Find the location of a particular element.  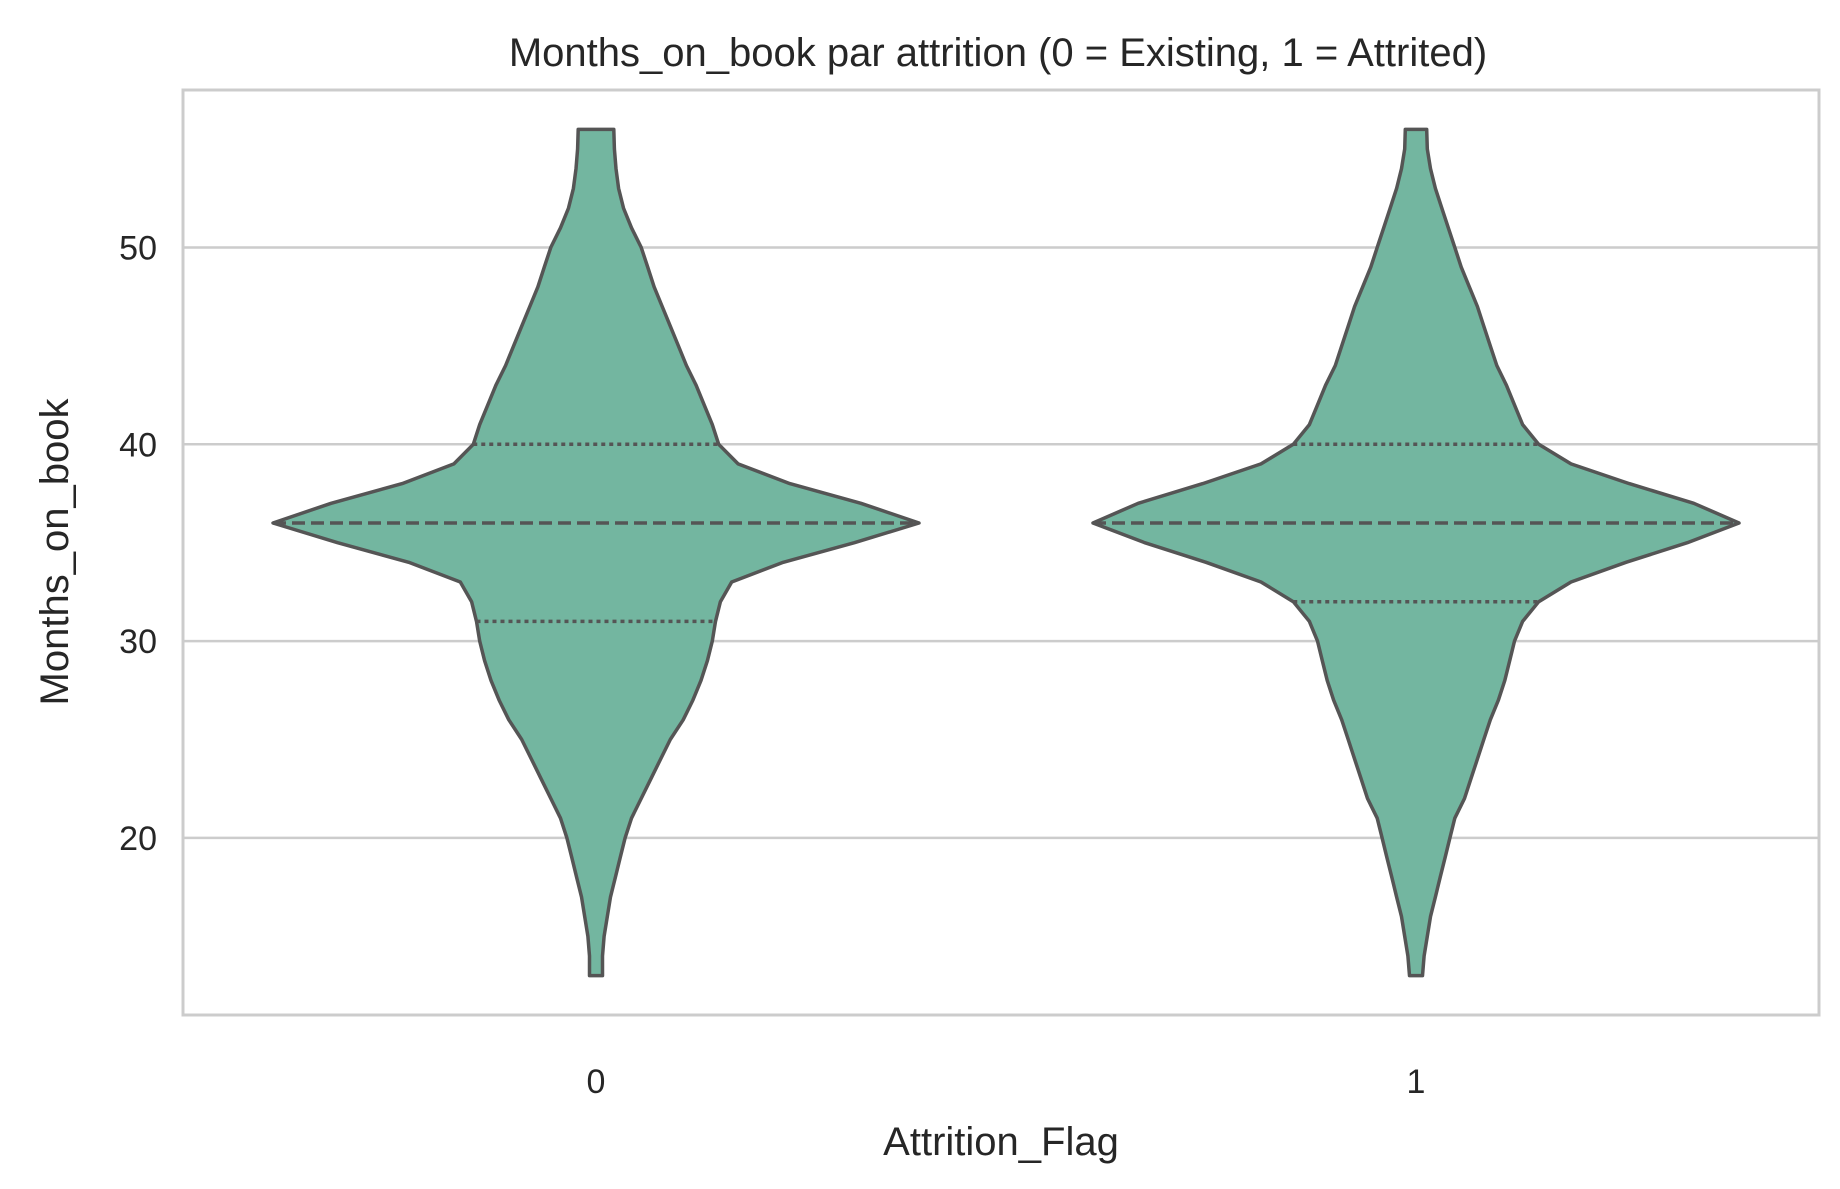

y-tick-label: 50 is located at coordinates (138, 248).